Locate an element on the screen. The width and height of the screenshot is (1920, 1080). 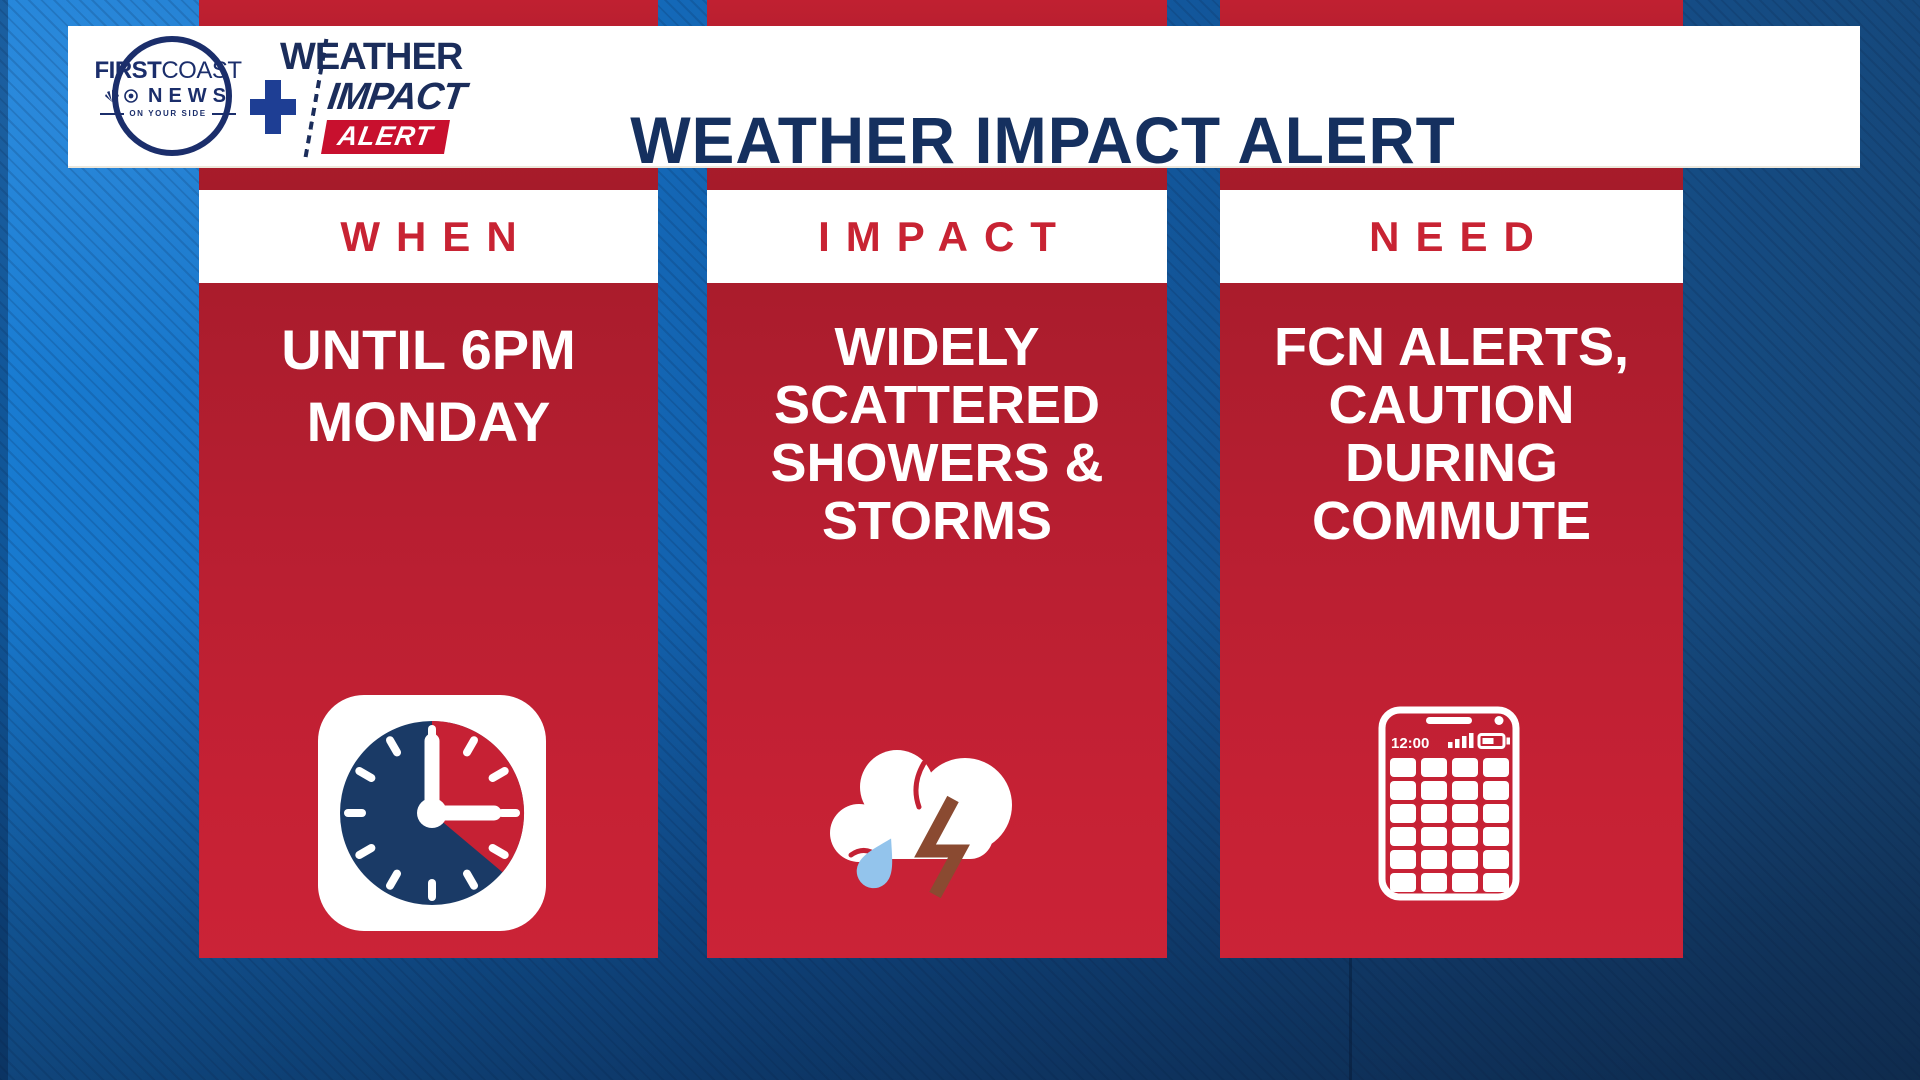
signal-bars-icon is located at coordinates (1461, 740).